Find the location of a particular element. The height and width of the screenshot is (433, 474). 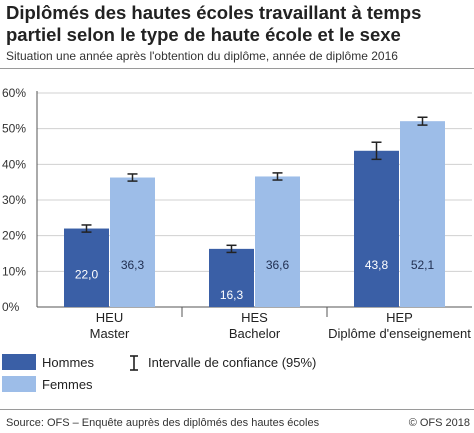

data-label: 36,3 is located at coordinates (133, 265).